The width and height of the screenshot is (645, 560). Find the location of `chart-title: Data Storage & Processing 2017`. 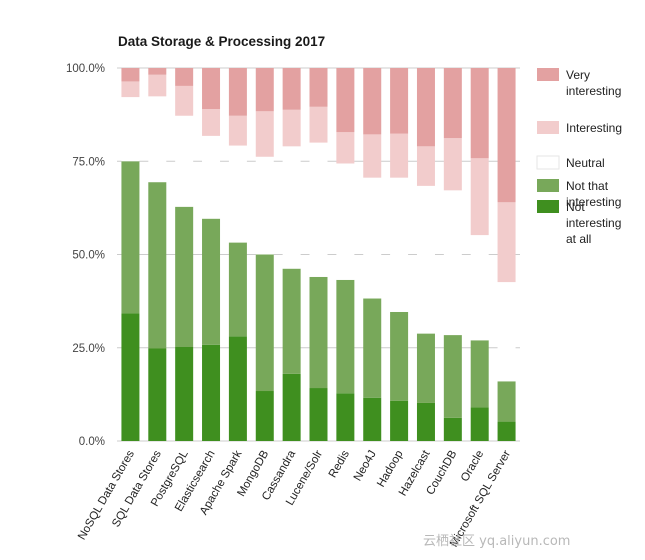

chart-title: Data Storage & Processing 2017 is located at coordinates (221, 41).